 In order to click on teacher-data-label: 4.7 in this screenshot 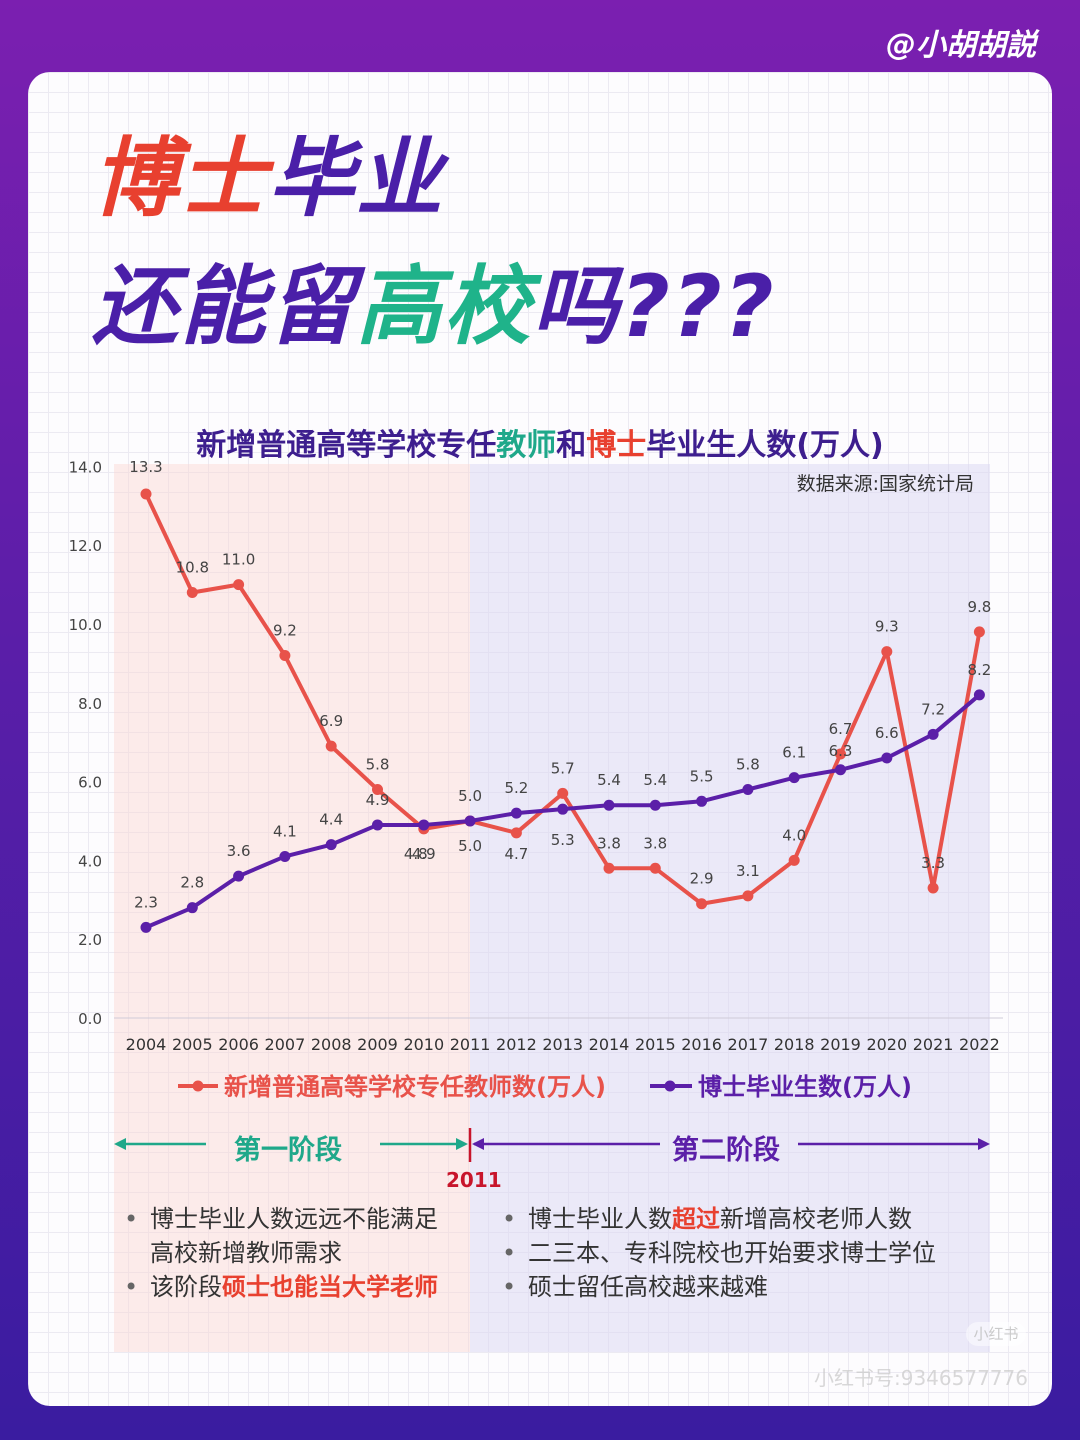, I will do `click(516, 854)`.